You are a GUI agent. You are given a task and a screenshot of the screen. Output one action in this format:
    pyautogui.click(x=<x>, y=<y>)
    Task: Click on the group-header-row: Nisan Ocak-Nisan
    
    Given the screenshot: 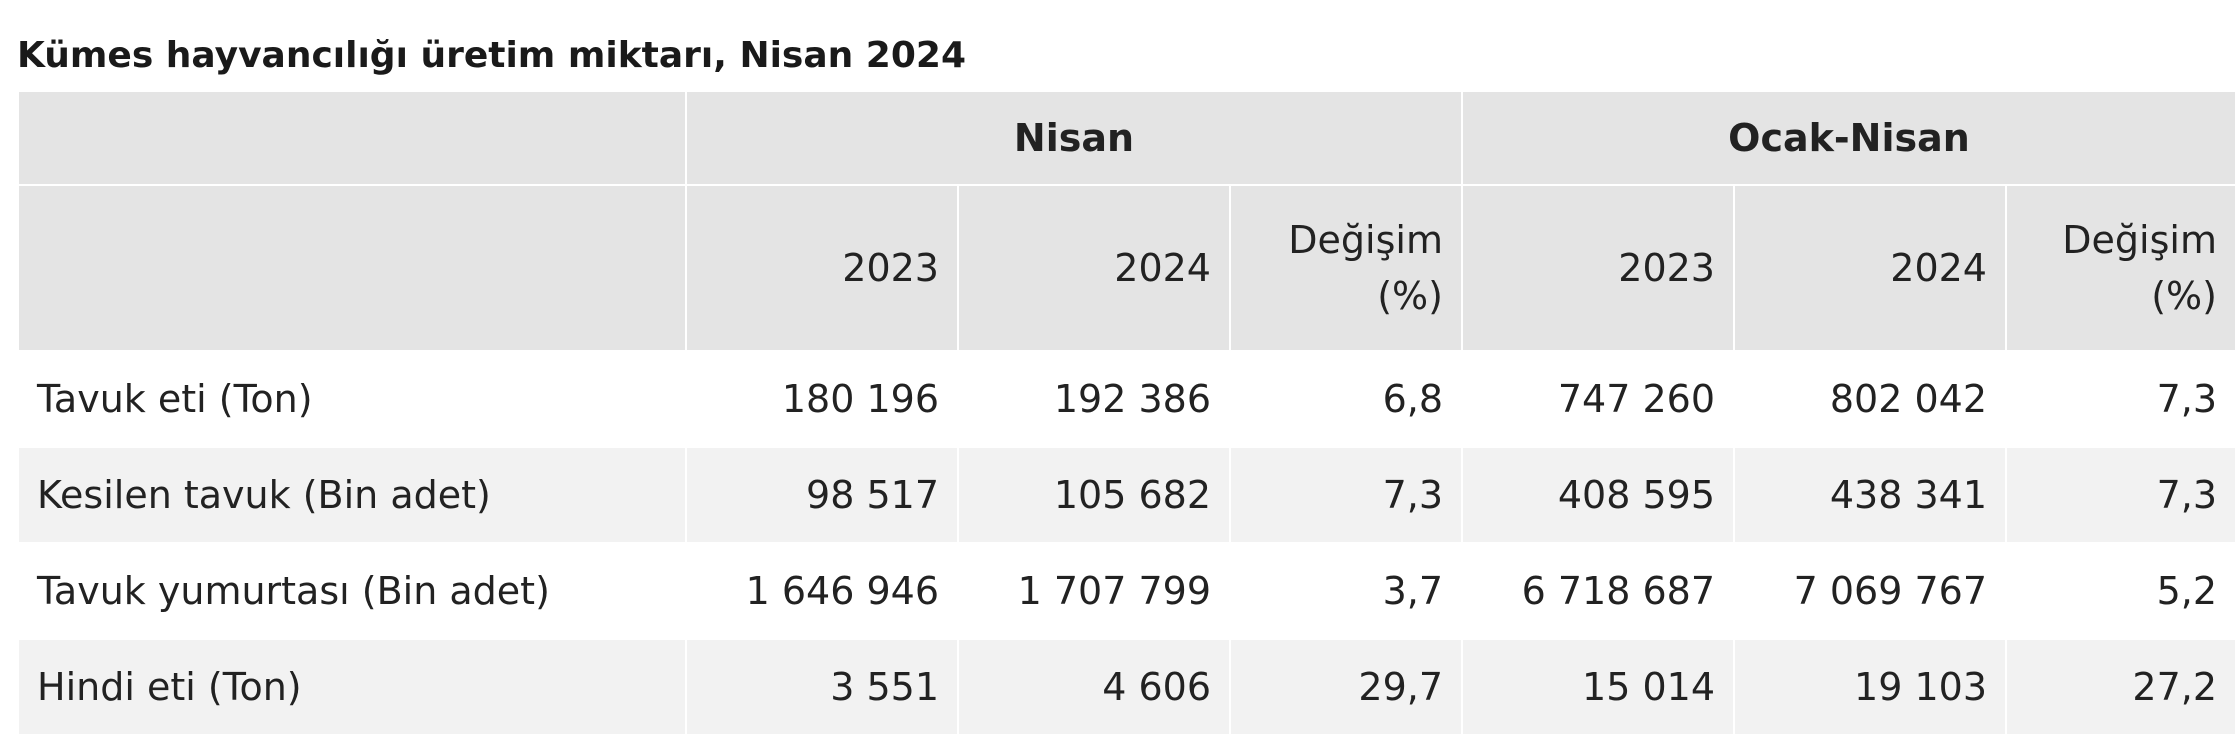 What is the action you would take?
    pyautogui.click(x=1127, y=138)
    